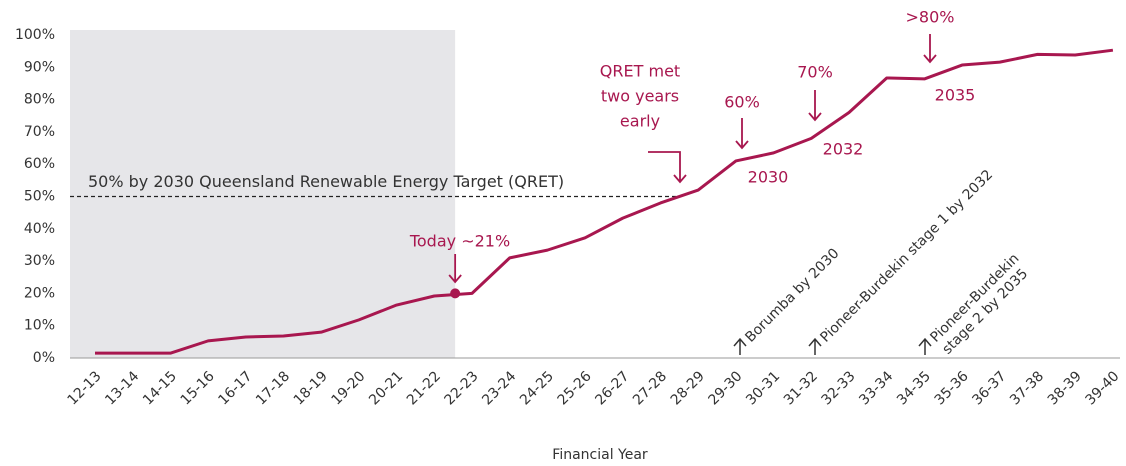 This screenshot has height=466, width=1126. What do you see at coordinates (39, 197) in the screenshot?
I see `y-tick-label: 50%` at bounding box center [39, 197].